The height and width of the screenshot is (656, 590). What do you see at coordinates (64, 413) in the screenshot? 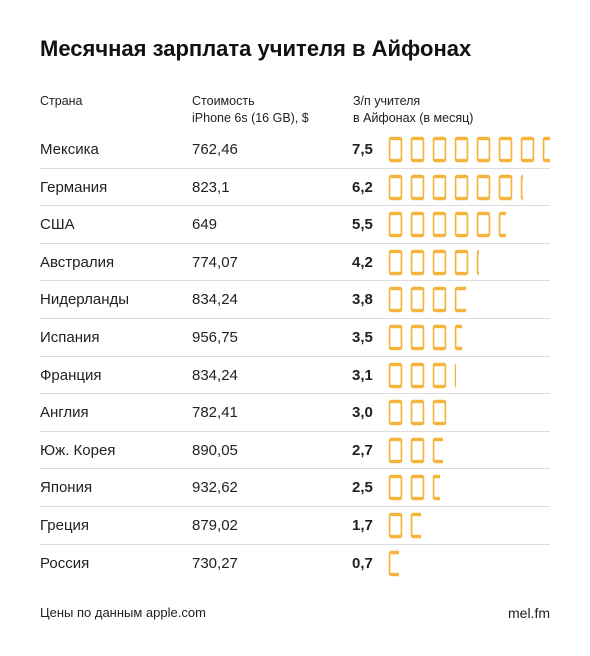
I see `country-name: Англия` at bounding box center [64, 413].